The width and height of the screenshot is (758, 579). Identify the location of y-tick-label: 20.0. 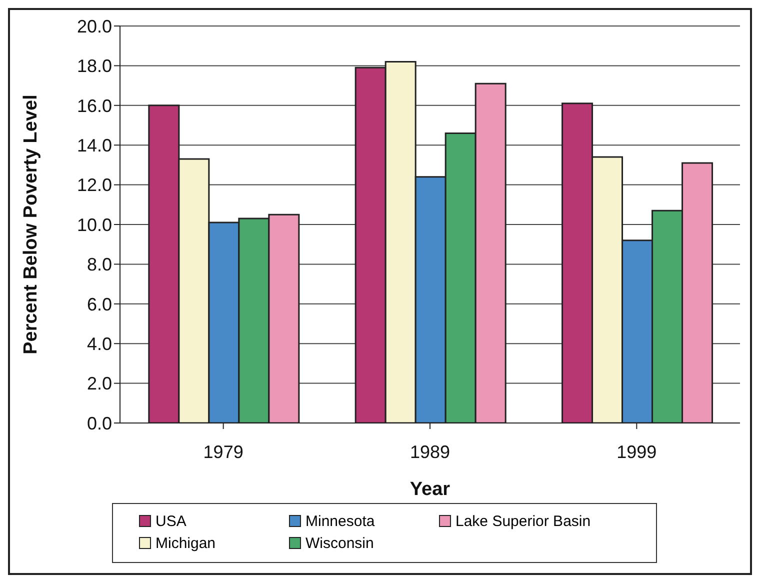
(94, 26).